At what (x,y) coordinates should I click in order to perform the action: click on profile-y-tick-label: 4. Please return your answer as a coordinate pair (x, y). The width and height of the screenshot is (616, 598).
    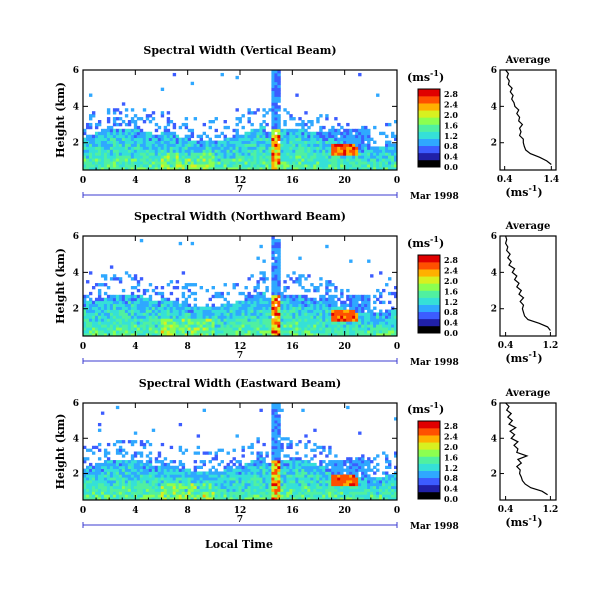
    Looking at the image, I should click on (494, 439).